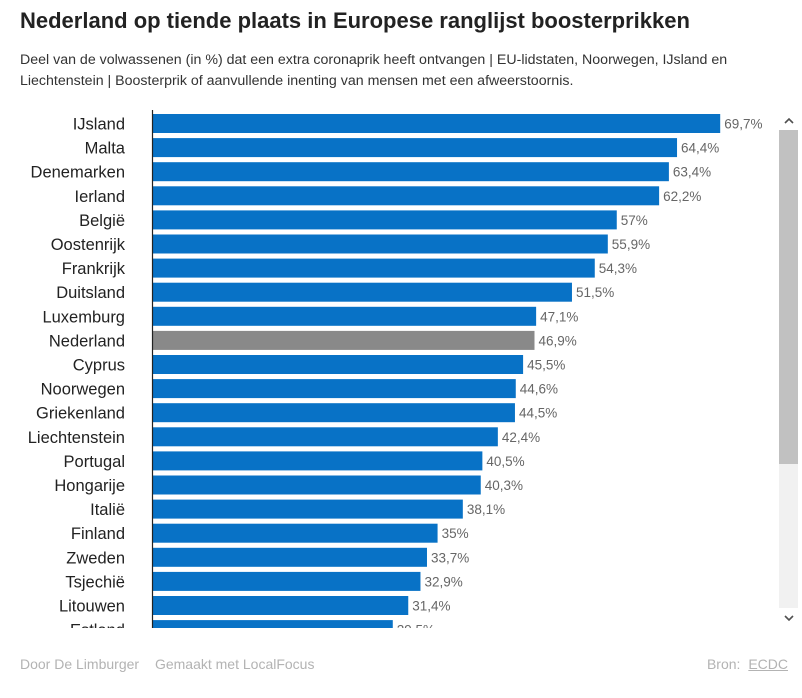  Describe the element at coordinates (362, 292) in the screenshot. I see `bar-duitsland` at that location.